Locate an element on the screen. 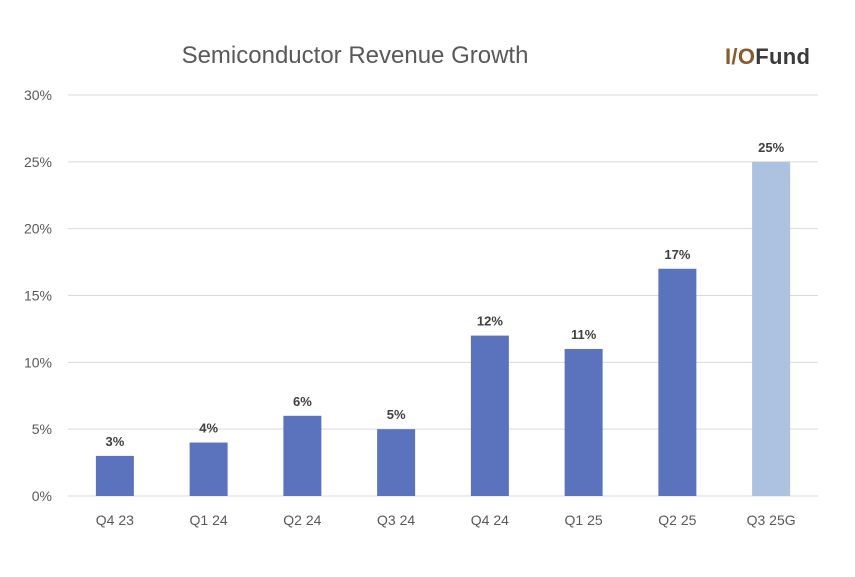 Image resolution: width=855 pixels, height=577 pixels. x-tick-label: Q2 24 is located at coordinates (302, 520).